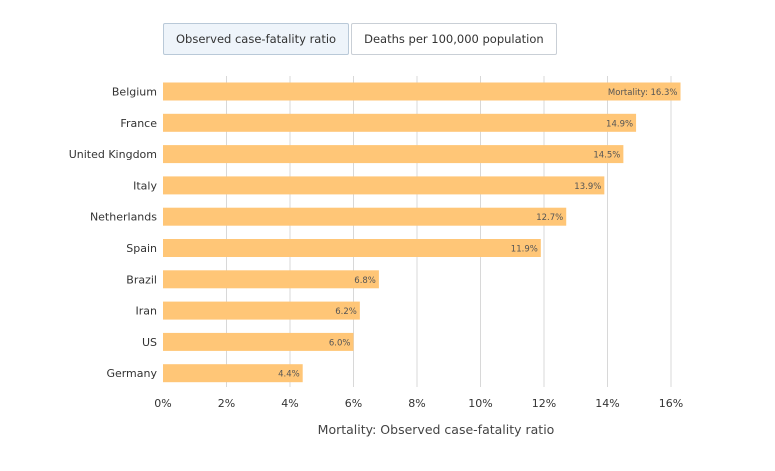  Describe the element at coordinates (607, 403) in the screenshot. I see `x-tick-label: 14%` at that location.